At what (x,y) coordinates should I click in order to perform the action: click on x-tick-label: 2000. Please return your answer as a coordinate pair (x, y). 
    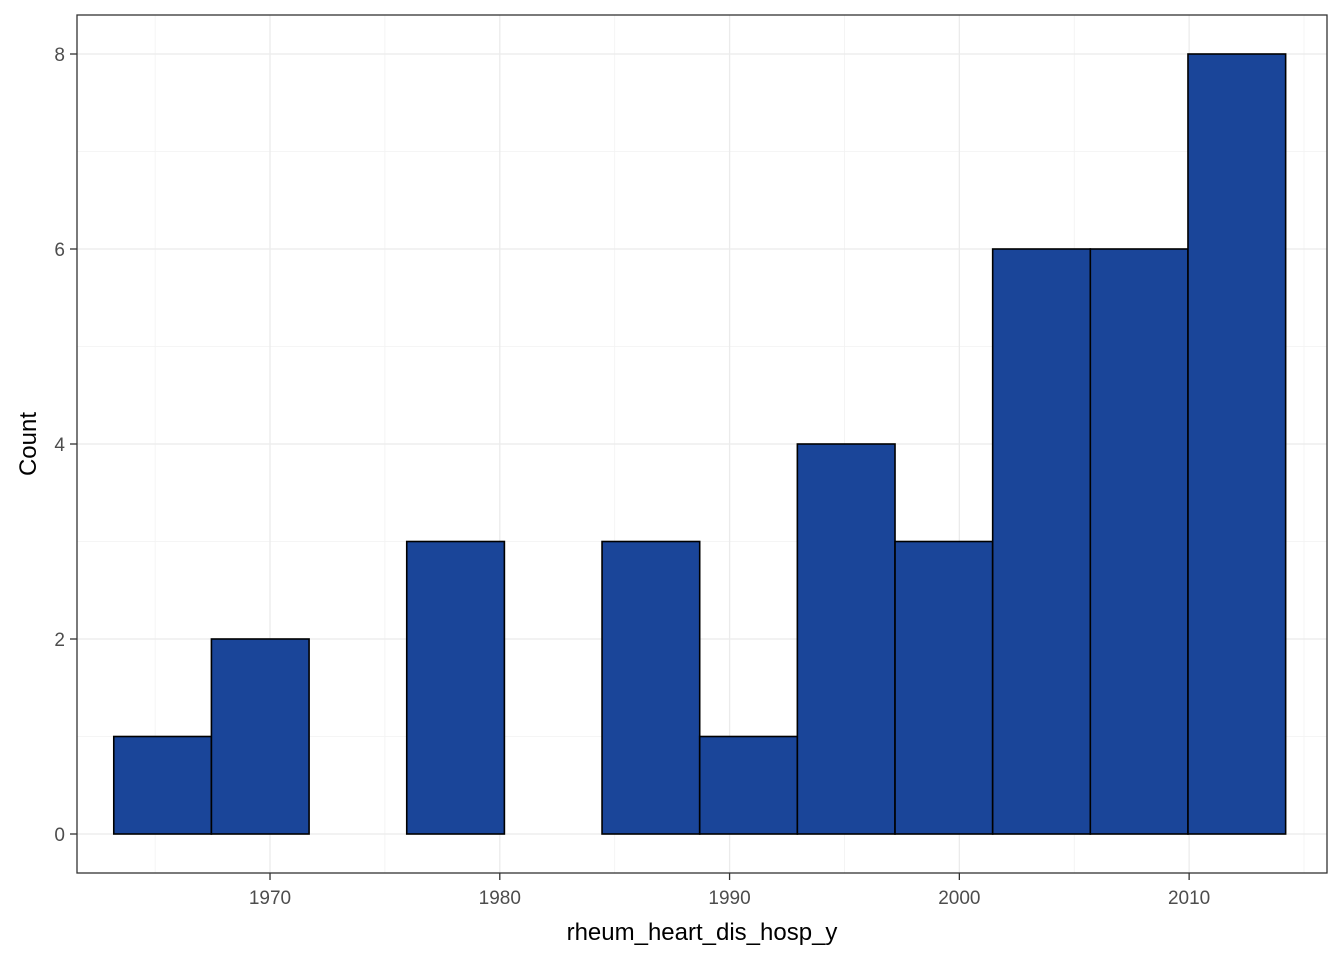
    Looking at the image, I should click on (959, 898).